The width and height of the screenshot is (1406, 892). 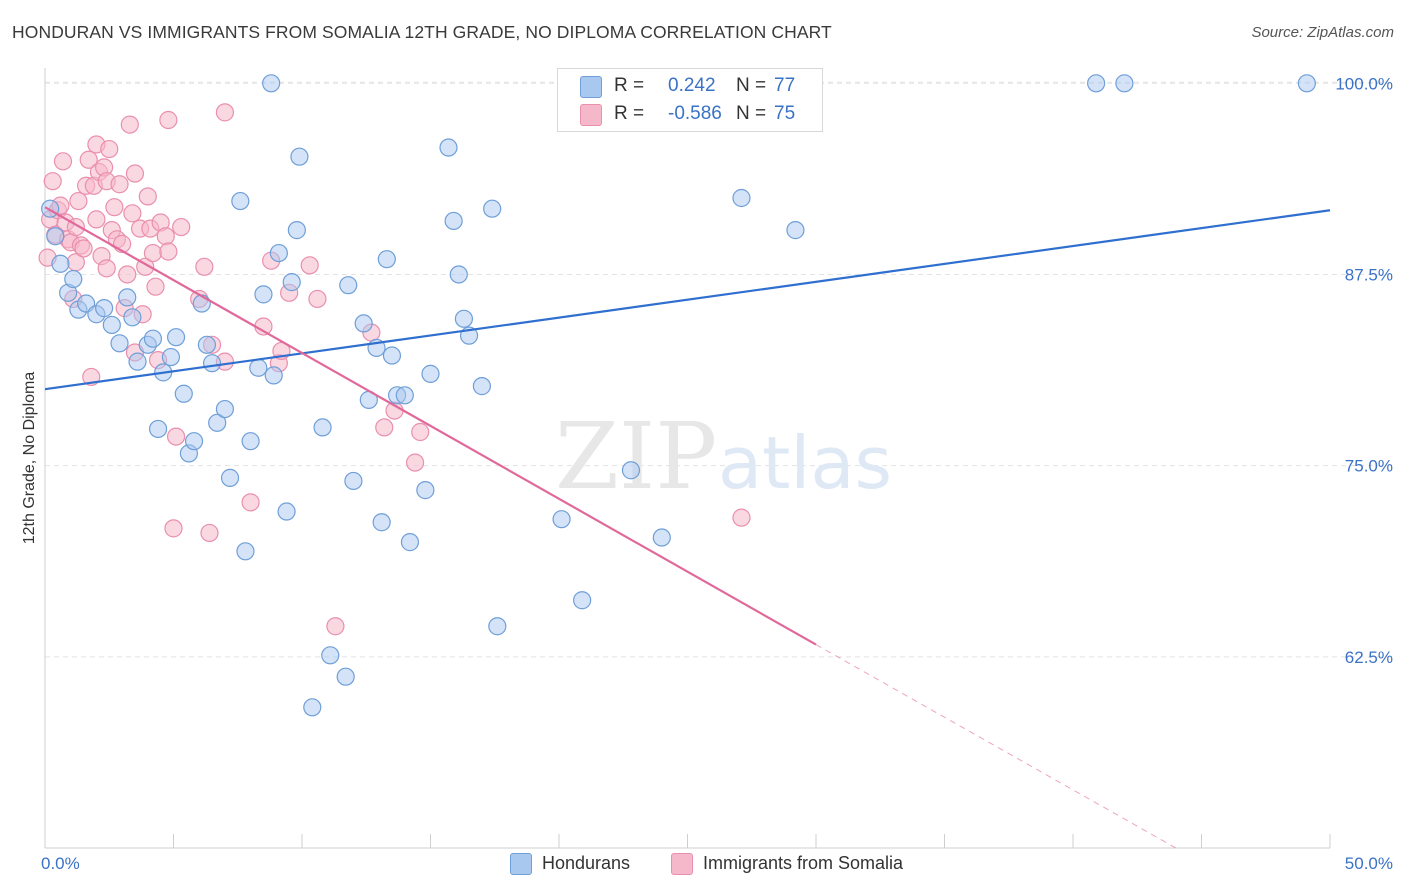 What do you see at coordinates (1369, 466) in the screenshot?
I see `y-tick-label: 75.0%` at bounding box center [1369, 466].